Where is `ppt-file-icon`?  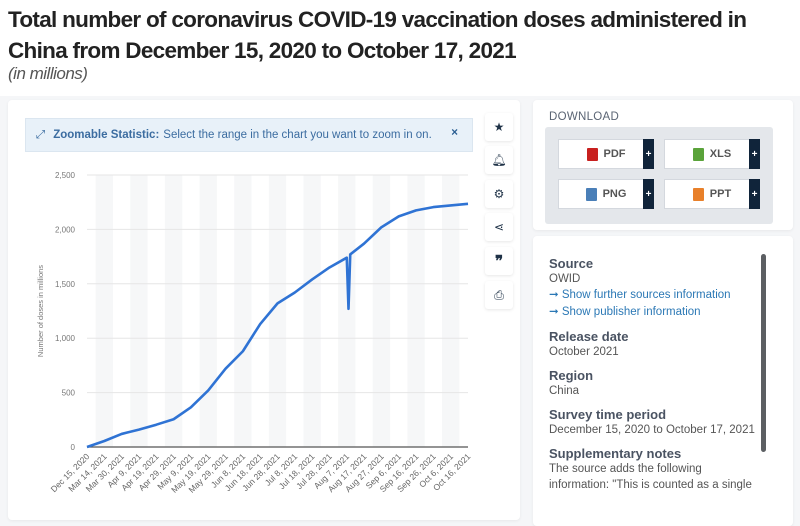
ppt-file-icon is located at coordinates (698, 194).